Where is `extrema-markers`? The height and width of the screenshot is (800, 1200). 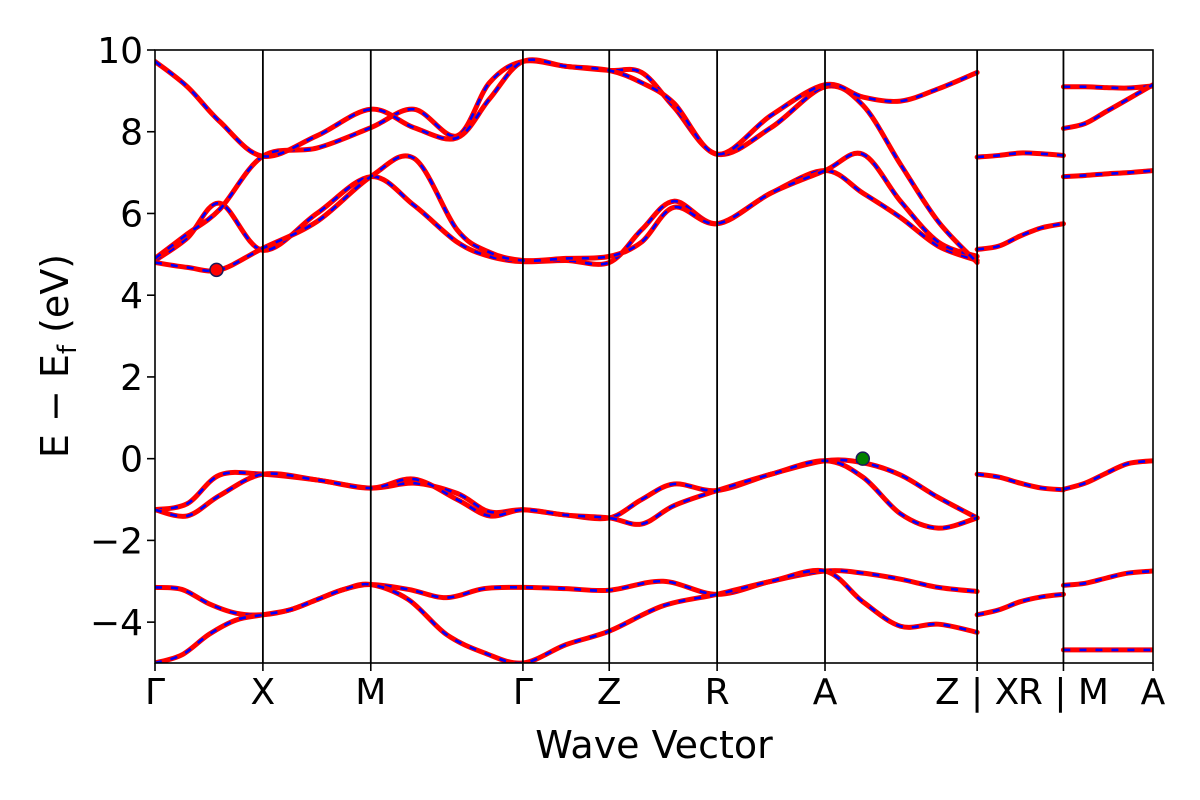 extrema-markers is located at coordinates (540, 364).